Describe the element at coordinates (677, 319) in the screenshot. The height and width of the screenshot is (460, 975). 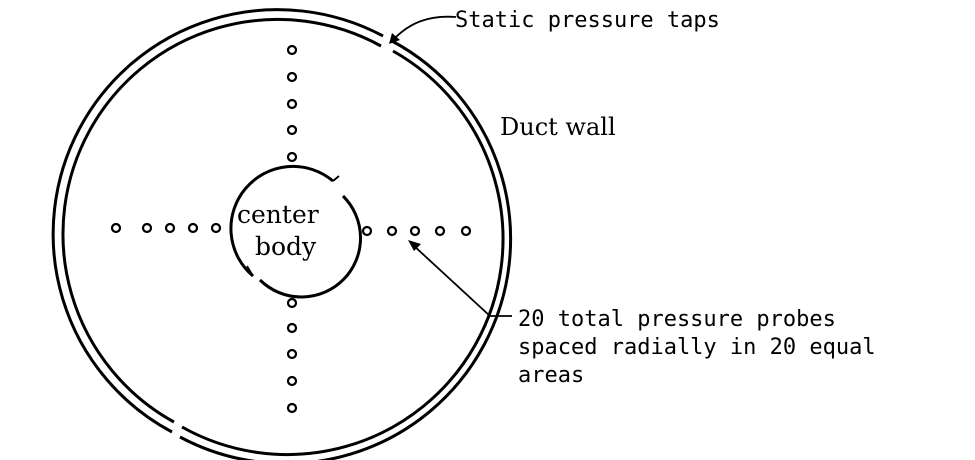
I see `probes-label-line1: 20 total pressure probes` at that location.